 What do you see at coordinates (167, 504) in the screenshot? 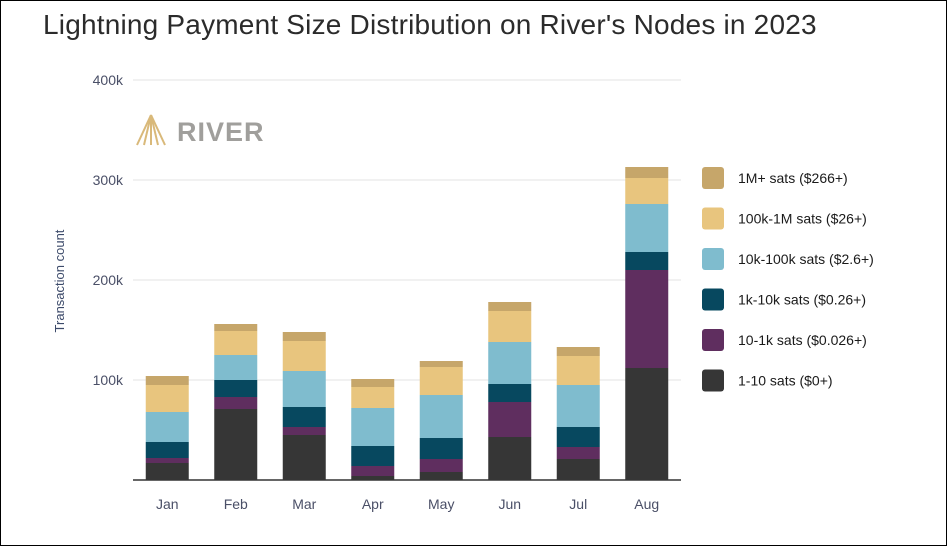
I see `x-tick-label-jan: Jan` at bounding box center [167, 504].